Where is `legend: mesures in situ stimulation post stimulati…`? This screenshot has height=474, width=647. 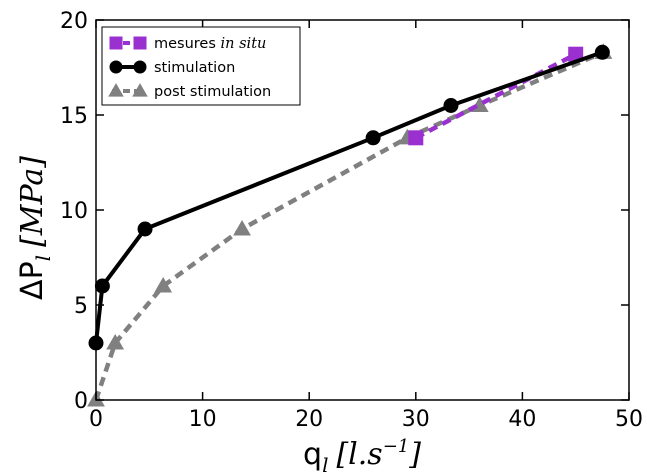
legend: mesures in situ stimulation post stimulati… is located at coordinates (201, 66).